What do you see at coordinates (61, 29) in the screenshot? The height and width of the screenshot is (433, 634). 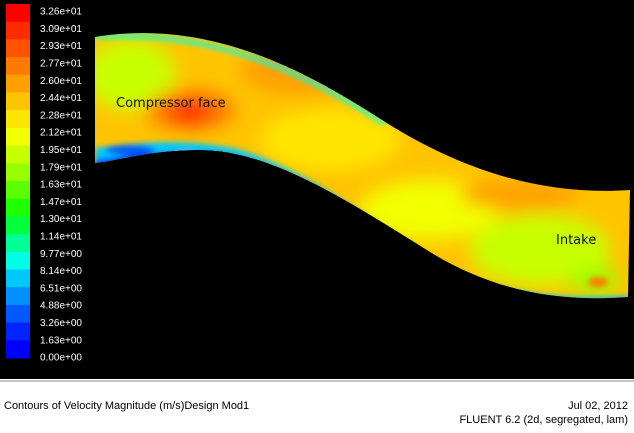 I see `legend-label: 3.09e+01` at bounding box center [61, 29].